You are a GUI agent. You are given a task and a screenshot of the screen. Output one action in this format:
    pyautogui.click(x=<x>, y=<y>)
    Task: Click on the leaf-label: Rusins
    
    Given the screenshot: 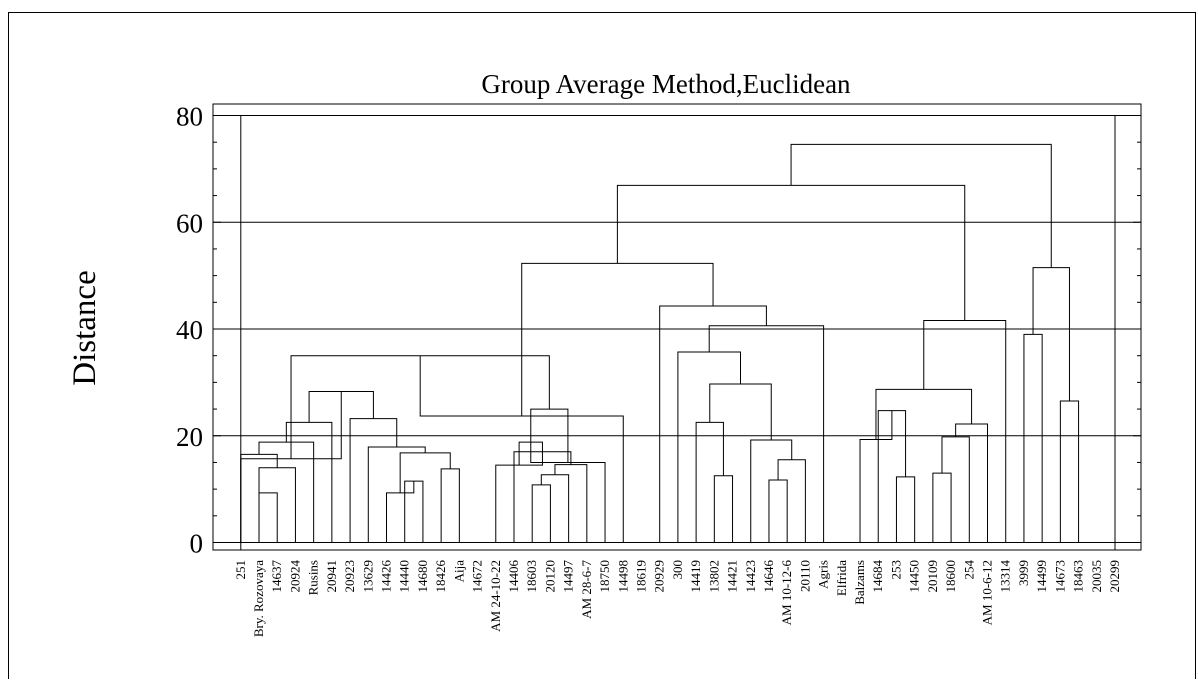 What is the action you would take?
    pyautogui.click(x=313, y=577)
    